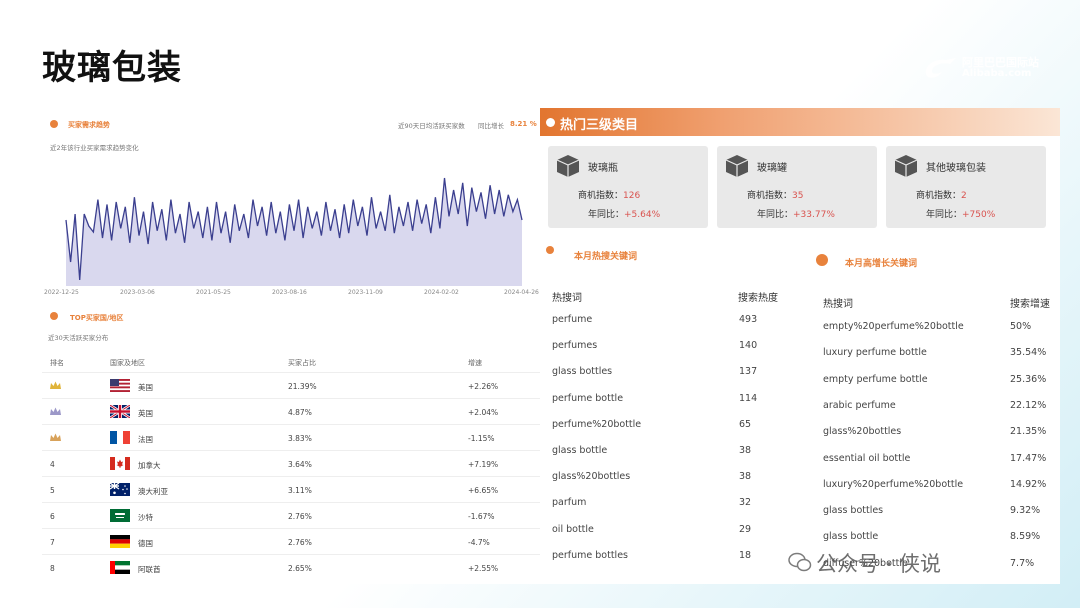 The height and width of the screenshot is (608, 1080). What do you see at coordinates (61, 292) in the screenshot?
I see `x-tick: 2022-12-25` at bounding box center [61, 292].